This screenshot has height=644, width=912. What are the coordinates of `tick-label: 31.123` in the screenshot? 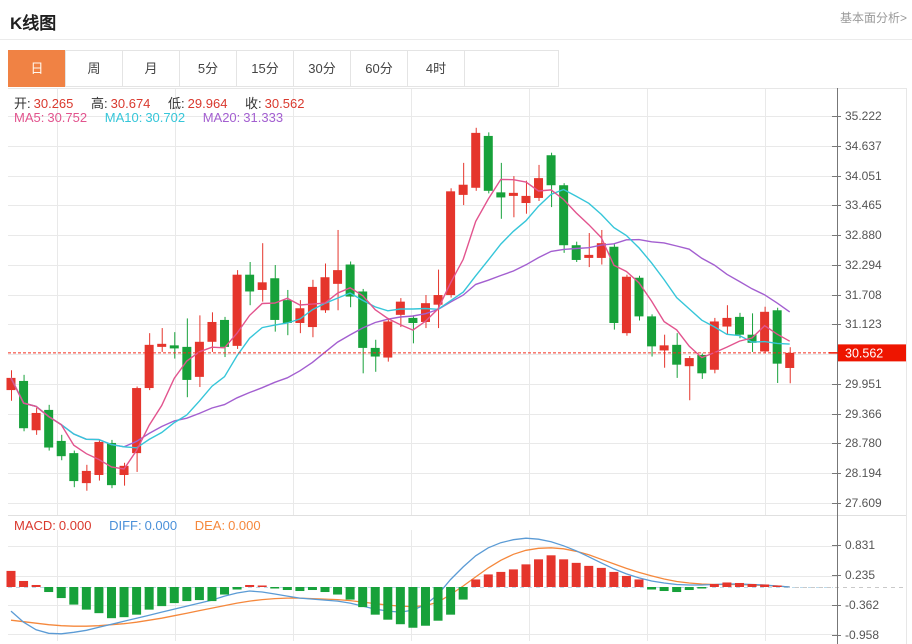 It's located at (863, 324).